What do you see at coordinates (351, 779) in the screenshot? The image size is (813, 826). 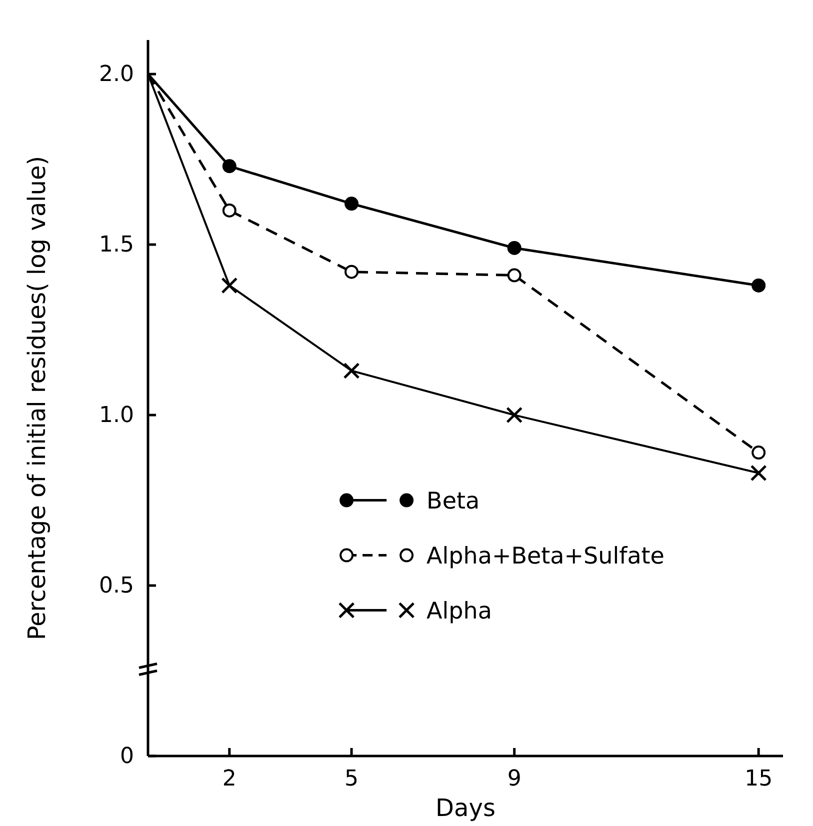 I see `x-tick-label: 5` at bounding box center [351, 779].